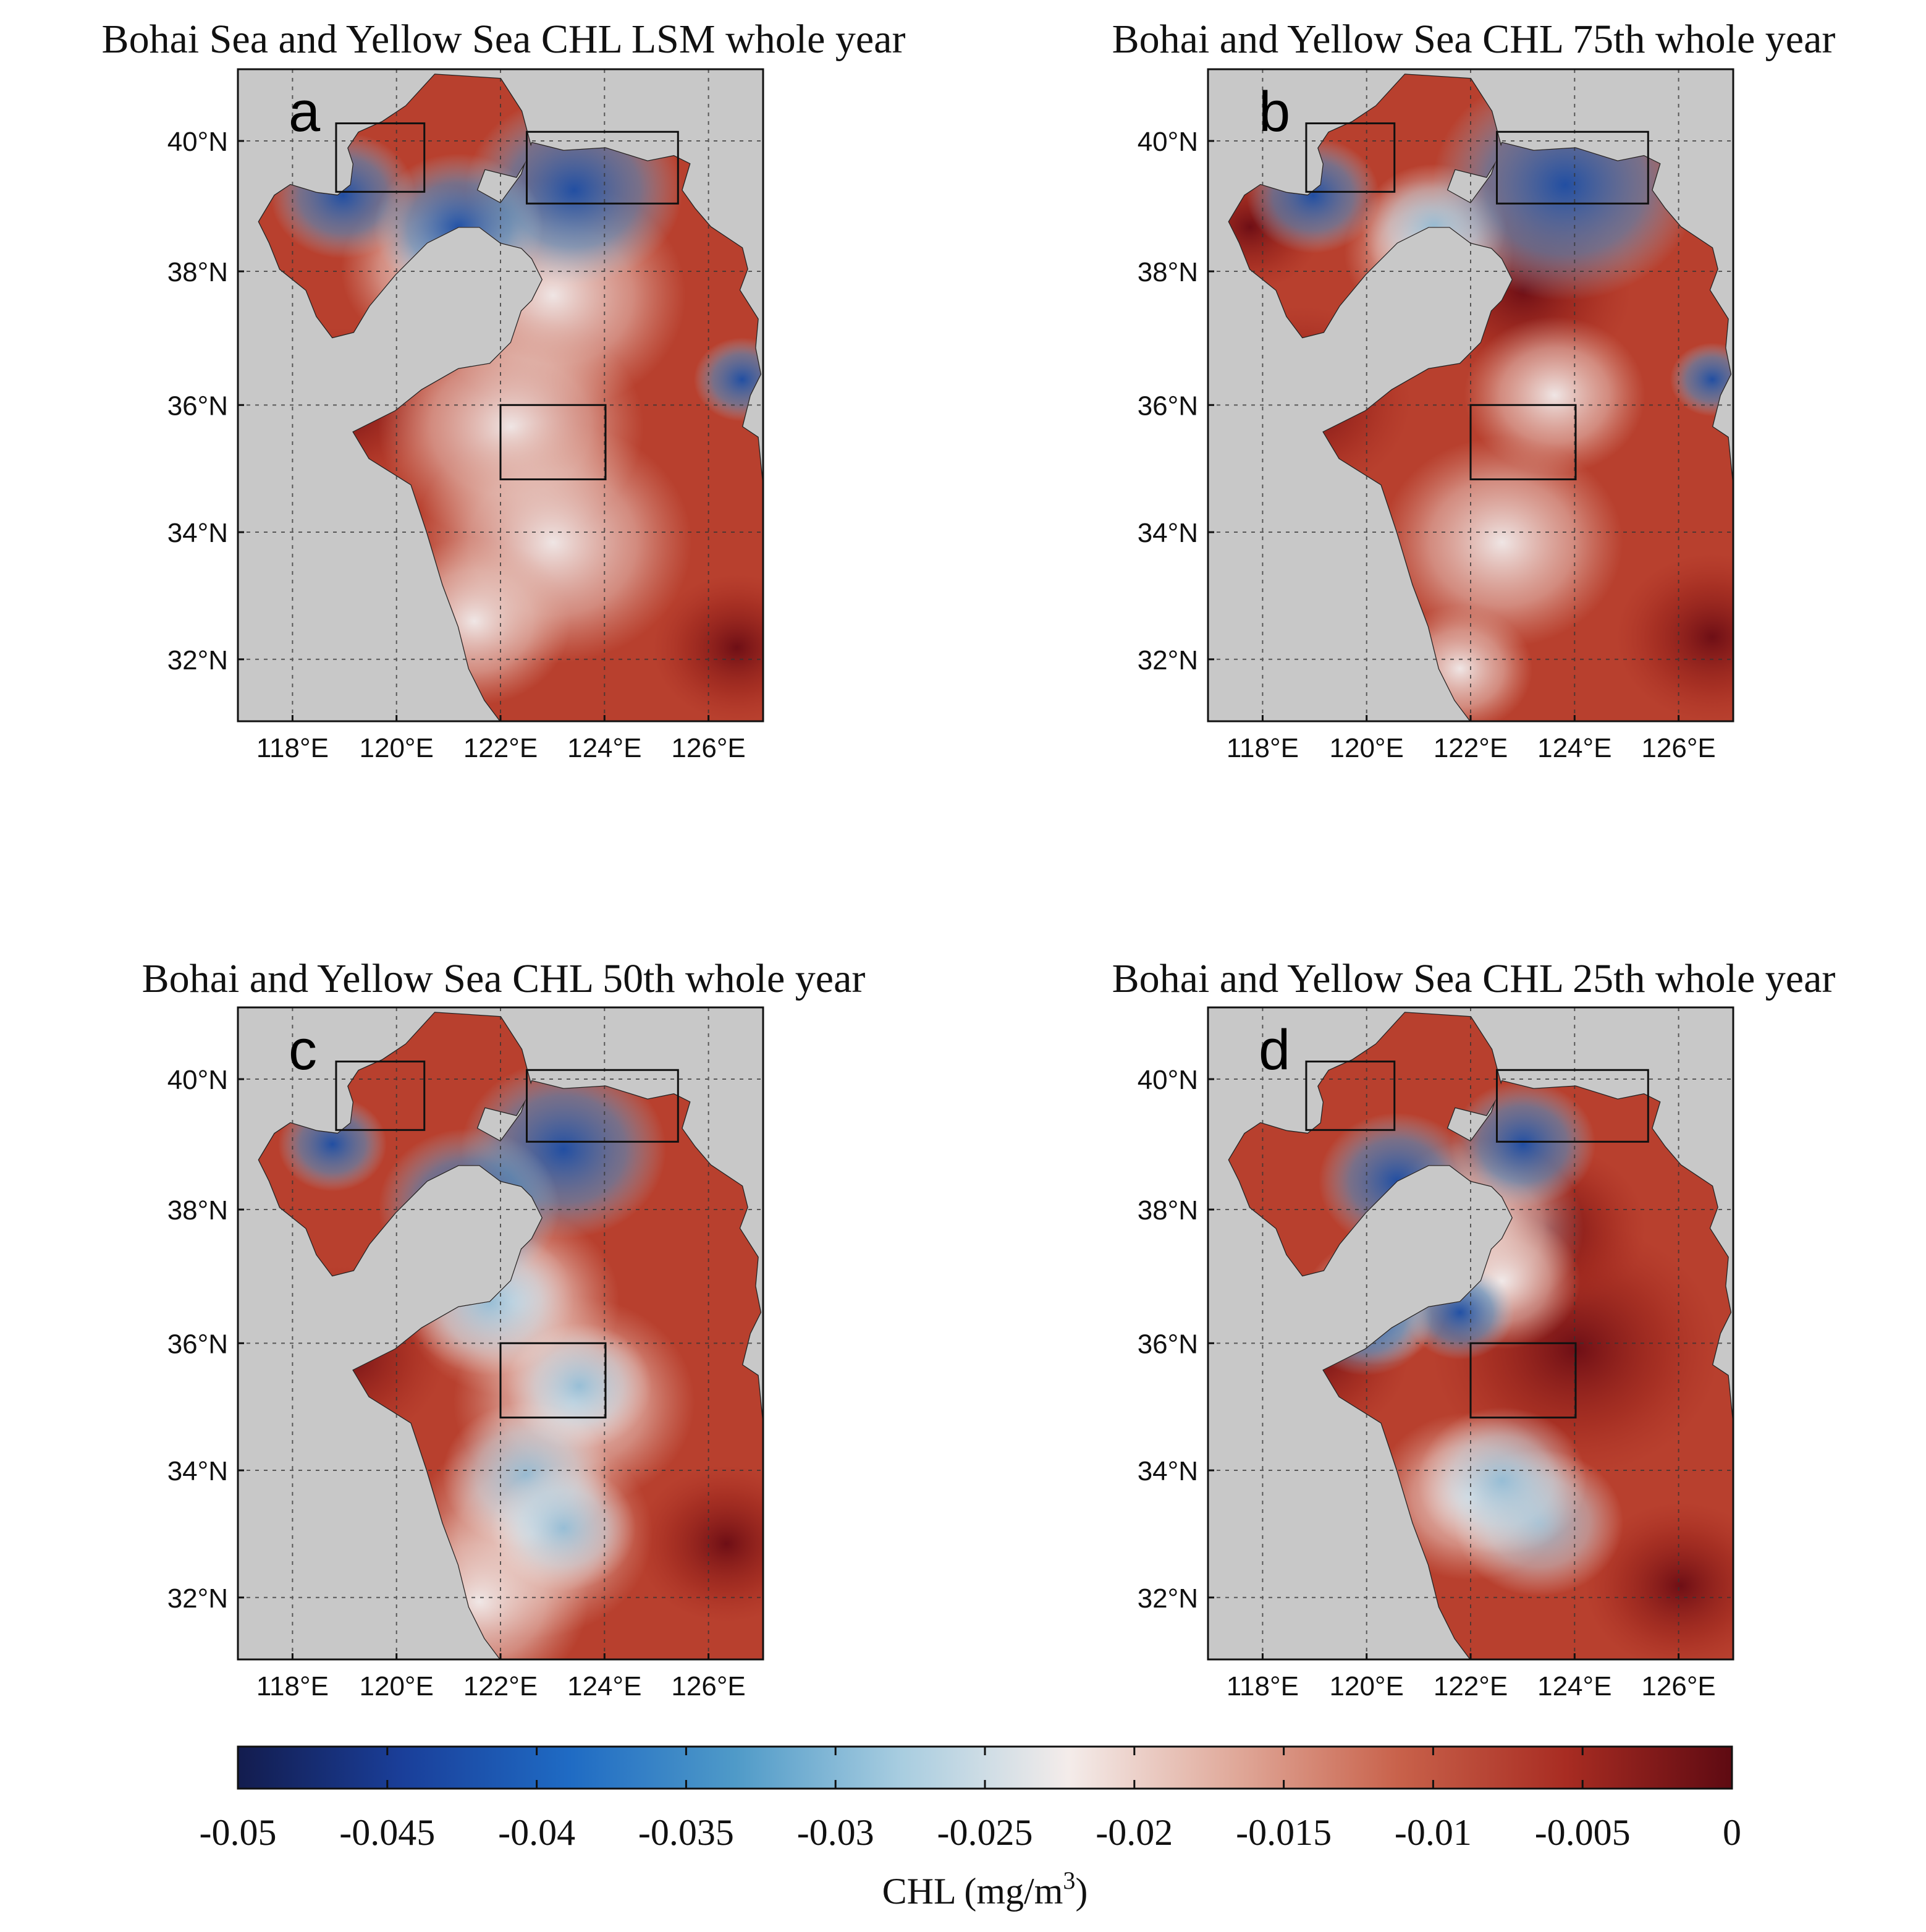  Describe the element at coordinates (1583, 1832) in the screenshot. I see `colorbar-tick-label: -0.005` at that location.